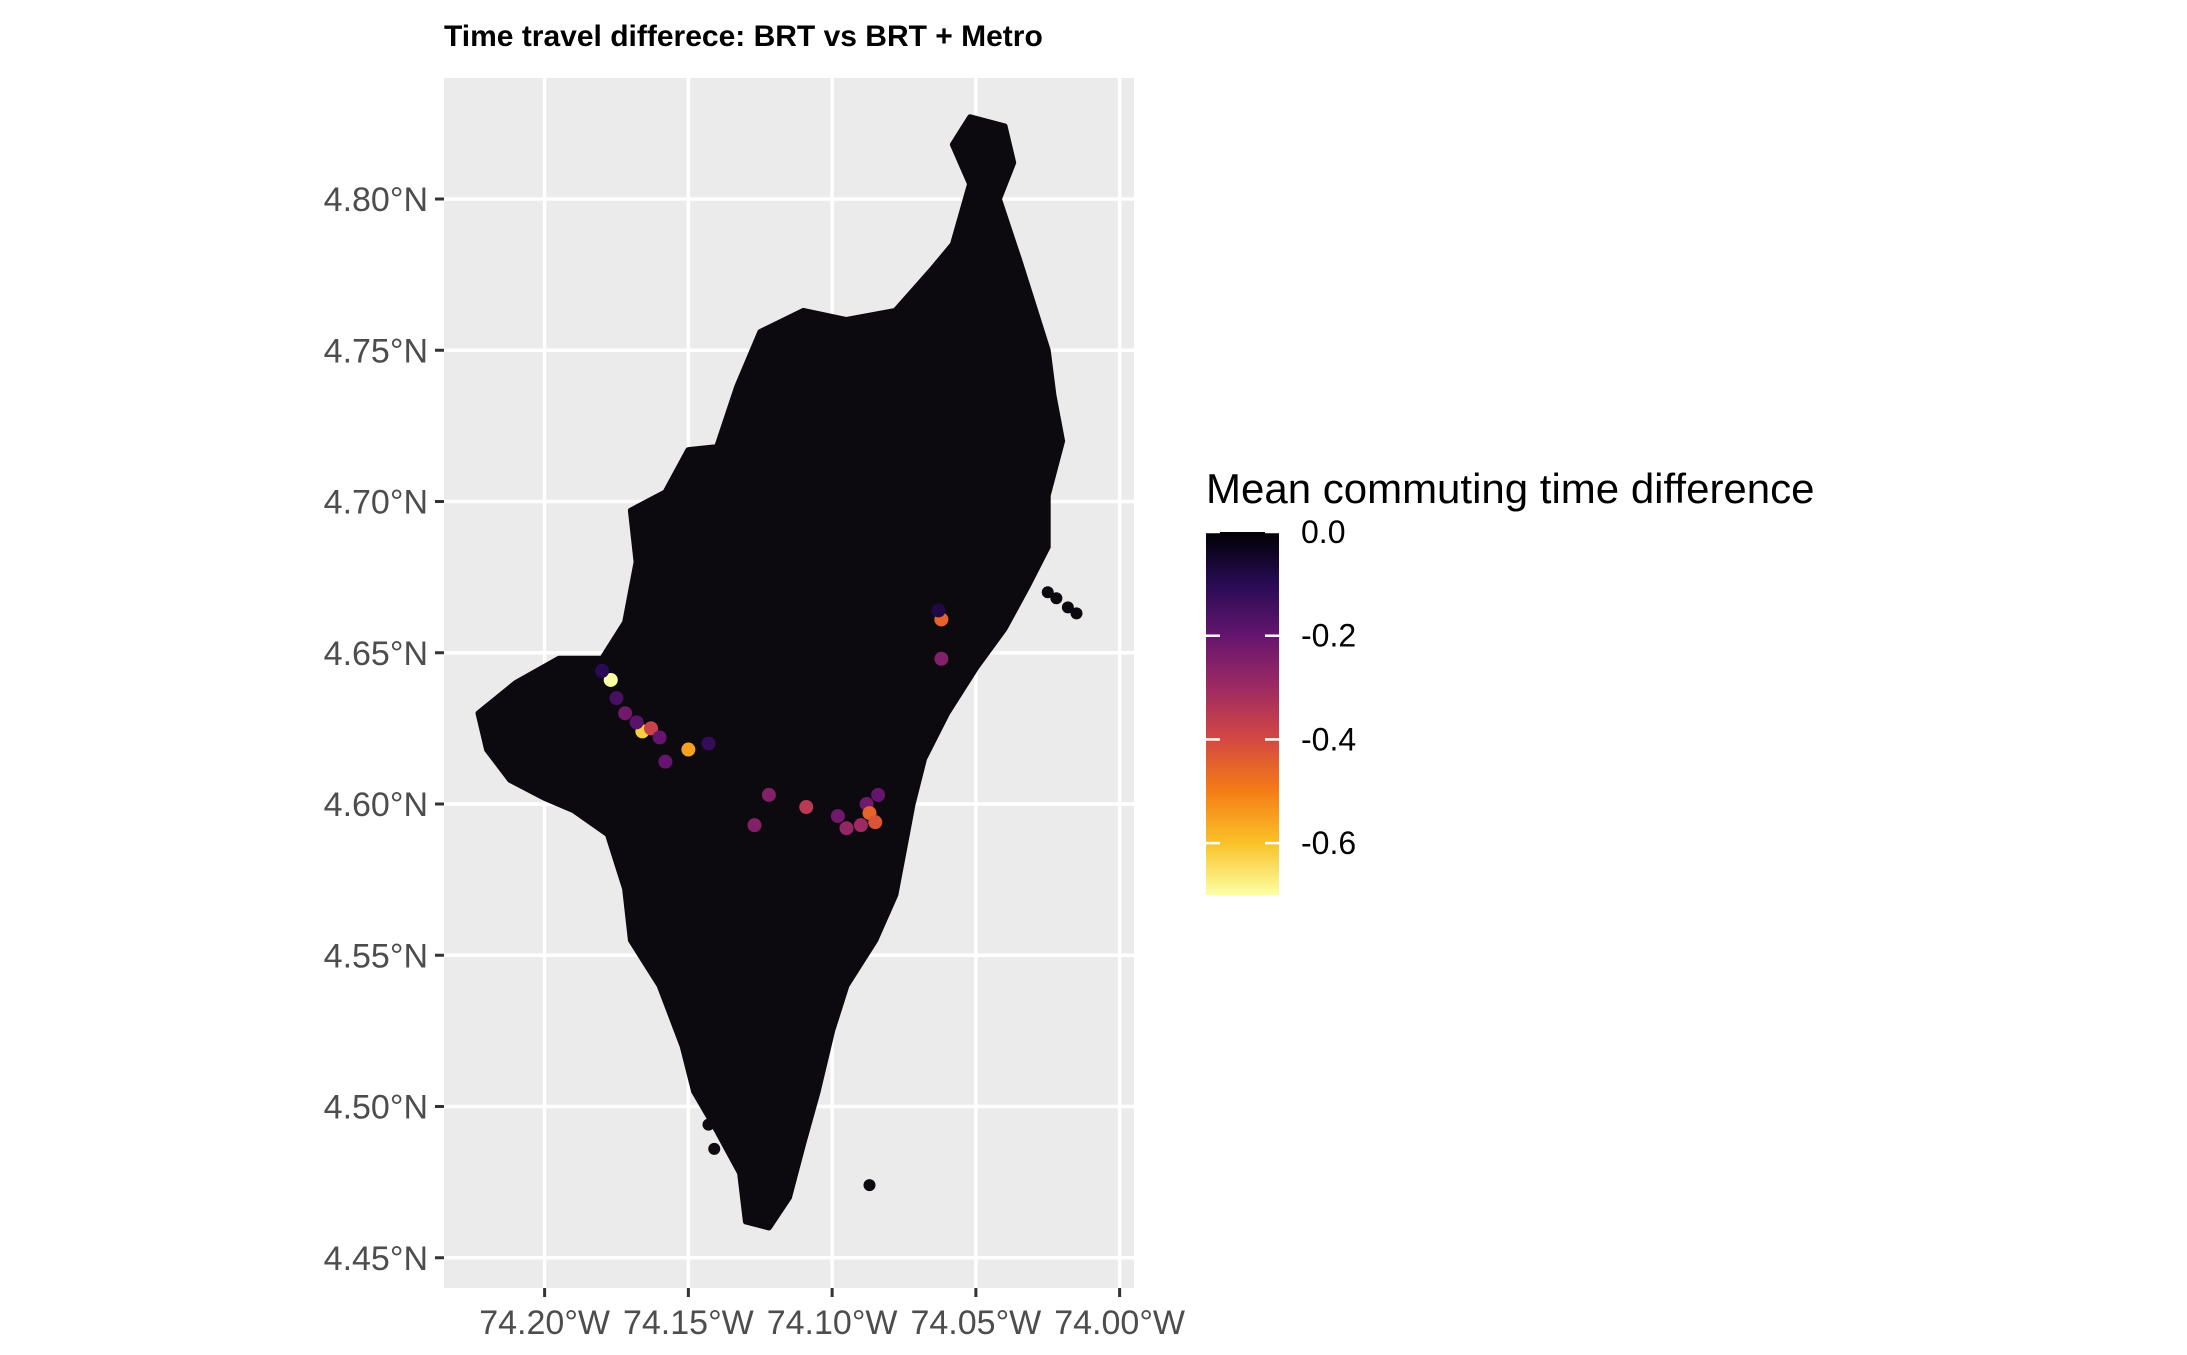 This screenshot has height=1355, width=2187. What do you see at coordinates (376, 200) in the screenshot?
I see `y-tick-label-7: 4.80°N` at bounding box center [376, 200].